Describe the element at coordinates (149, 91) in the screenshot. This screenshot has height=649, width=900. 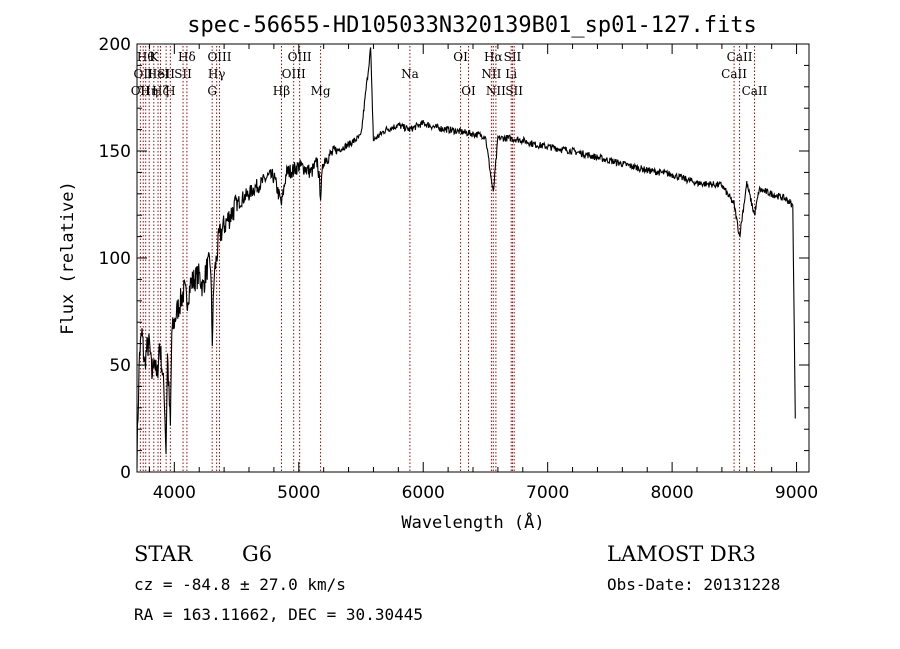
I see `line-label-hη: Hη` at that location.